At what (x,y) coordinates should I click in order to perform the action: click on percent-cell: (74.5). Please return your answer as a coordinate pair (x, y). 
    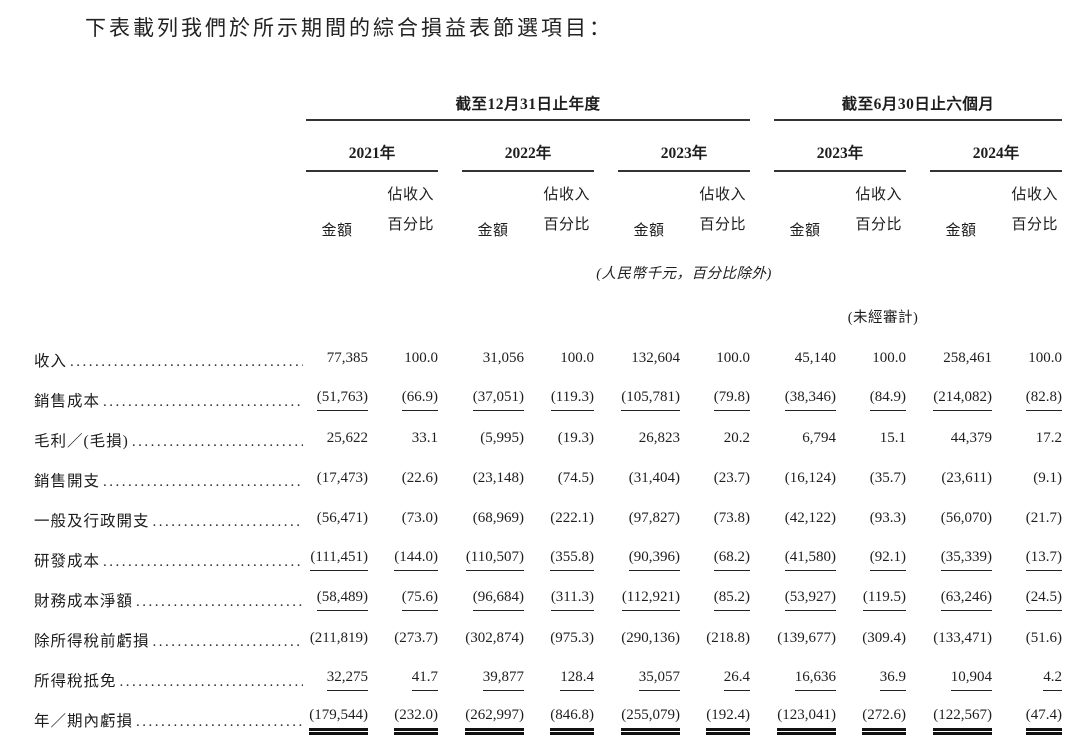
    Looking at the image, I should click on (559, 473).